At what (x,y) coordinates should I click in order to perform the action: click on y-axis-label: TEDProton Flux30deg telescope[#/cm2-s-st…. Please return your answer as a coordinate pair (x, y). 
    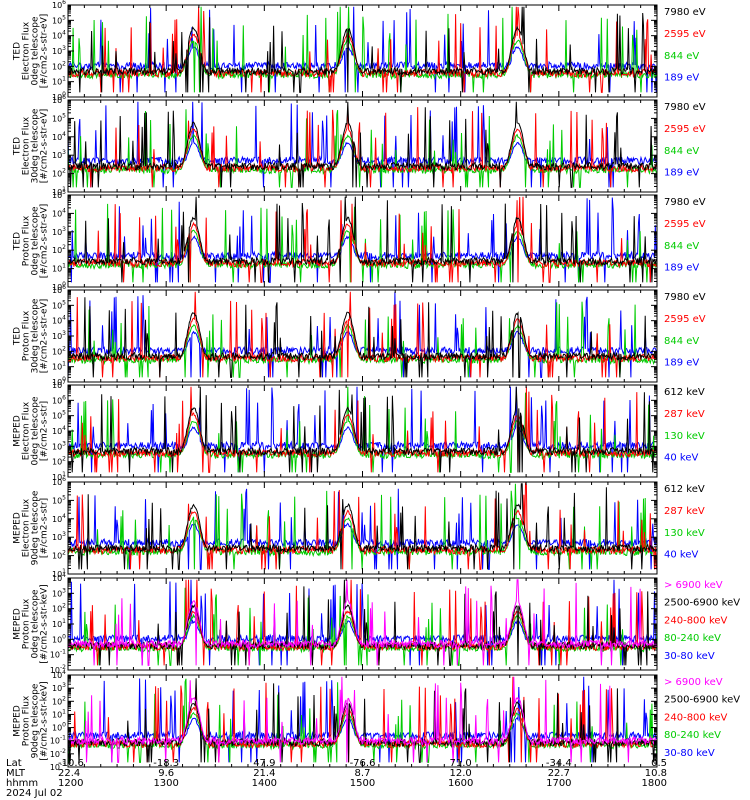
    Looking at the image, I should click on (31, 335).